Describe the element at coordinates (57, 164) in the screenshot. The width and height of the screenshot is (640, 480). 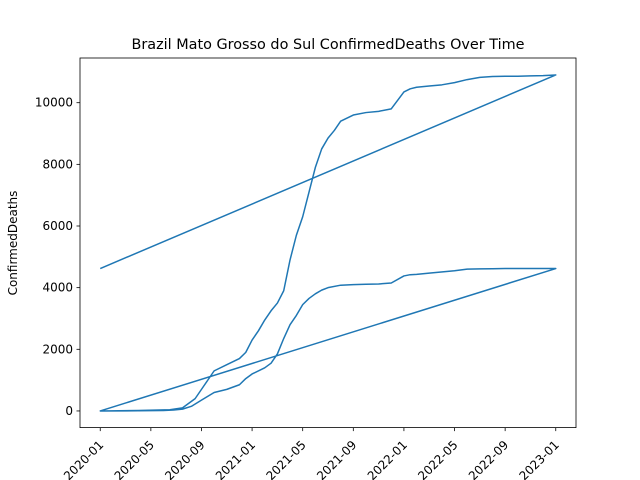
I see `y-tick-label: 8000` at that location.